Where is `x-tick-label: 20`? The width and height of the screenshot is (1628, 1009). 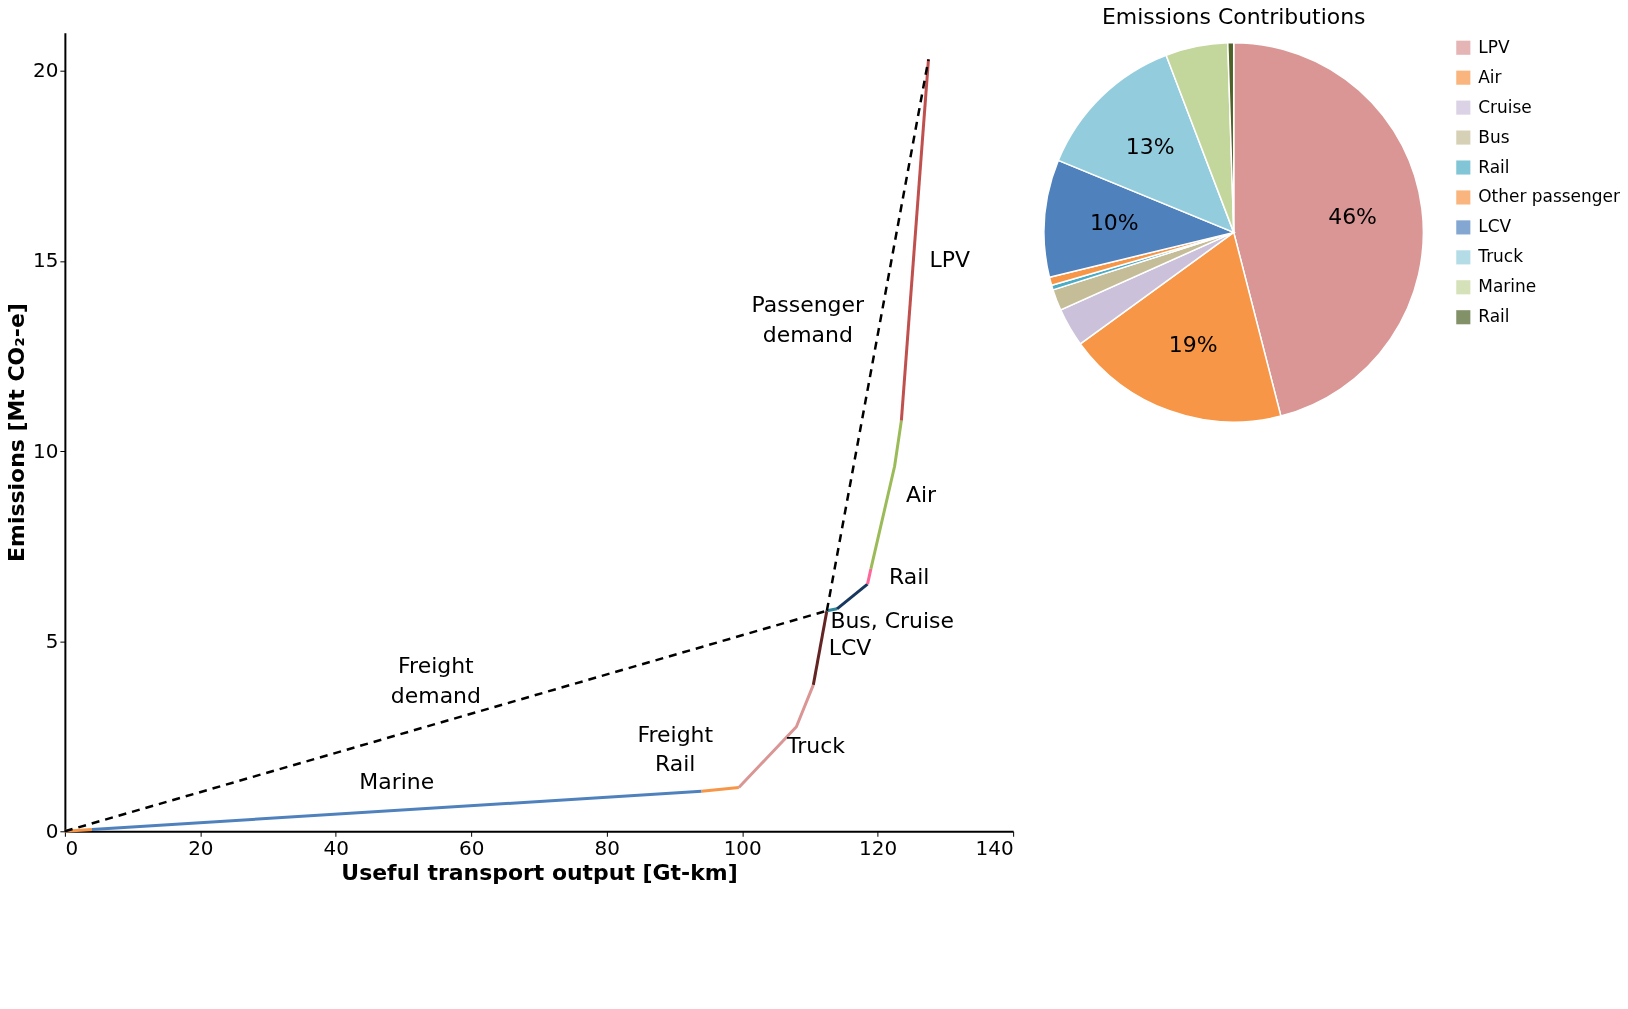 x-tick-label: 20 is located at coordinates (201, 847).